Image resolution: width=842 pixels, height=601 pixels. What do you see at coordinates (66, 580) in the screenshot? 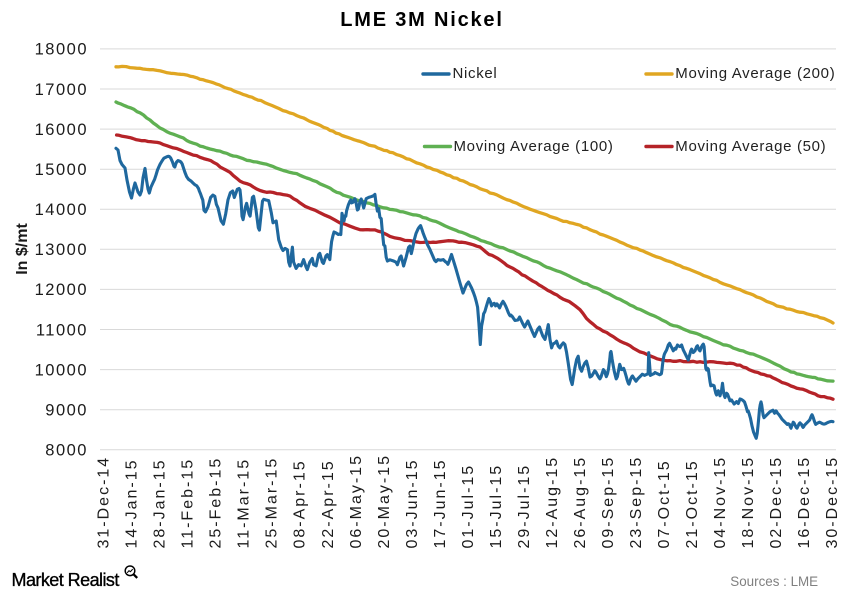
I see `svg-text: Market Realist` at bounding box center [66, 580].